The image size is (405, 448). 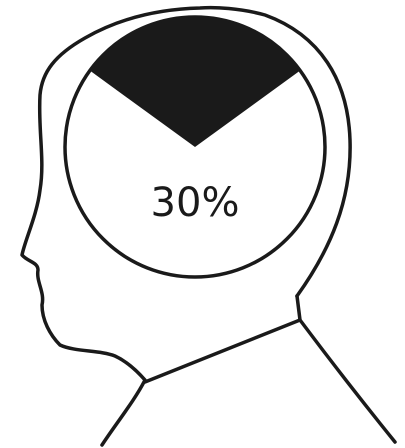 What do you see at coordinates (195, 203) in the screenshot?
I see `value-label: 30%` at bounding box center [195, 203].